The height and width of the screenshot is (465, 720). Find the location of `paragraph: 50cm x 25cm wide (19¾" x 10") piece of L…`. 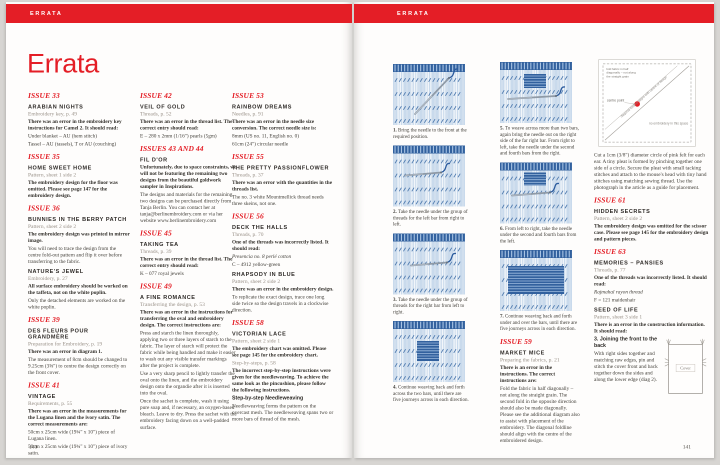

paragraph: 50cm x 25cm wide (19¾" x 10") piece of L… is located at coordinates (71, 435).